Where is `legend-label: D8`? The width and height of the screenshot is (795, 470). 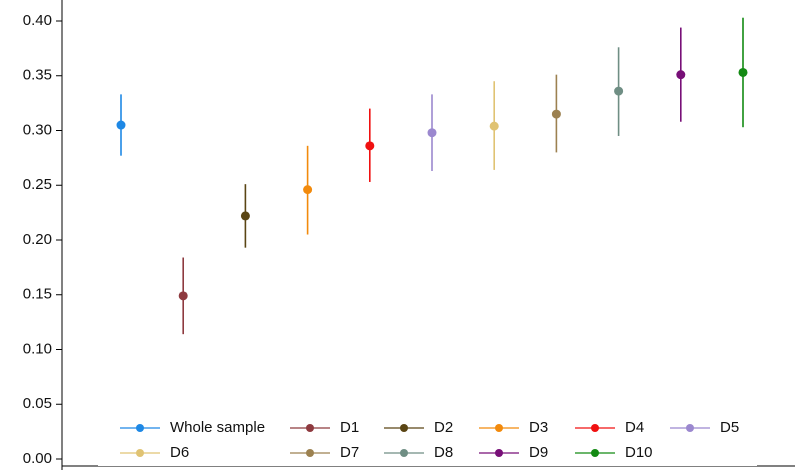 legend-label: D8 is located at coordinates (443, 452).